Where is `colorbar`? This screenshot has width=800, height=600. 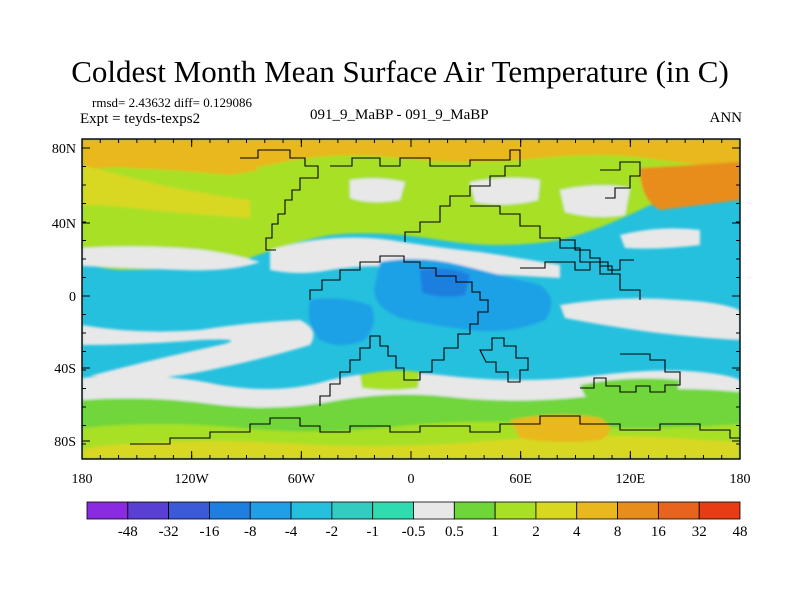 colorbar is located at coordinates (413, 510).